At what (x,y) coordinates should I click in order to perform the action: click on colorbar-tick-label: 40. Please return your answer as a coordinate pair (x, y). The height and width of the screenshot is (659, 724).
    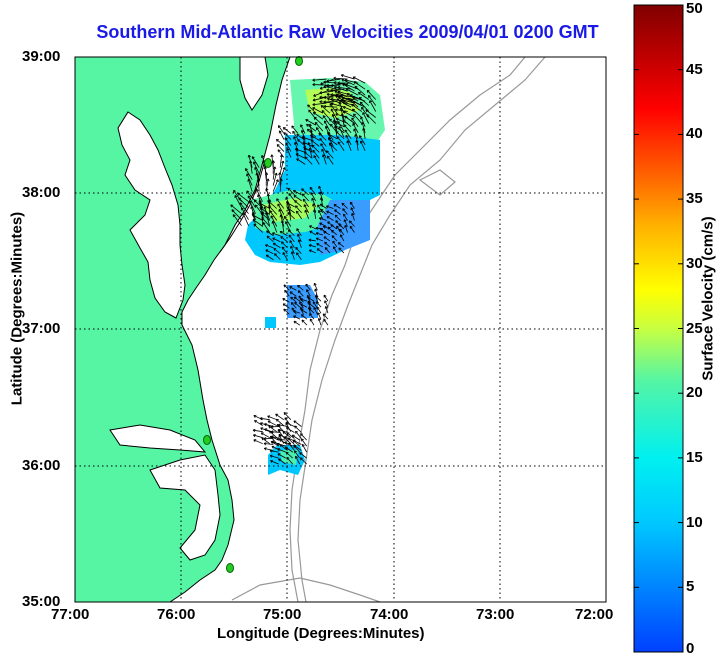
    Looking at the image, I should click on (694, 134).